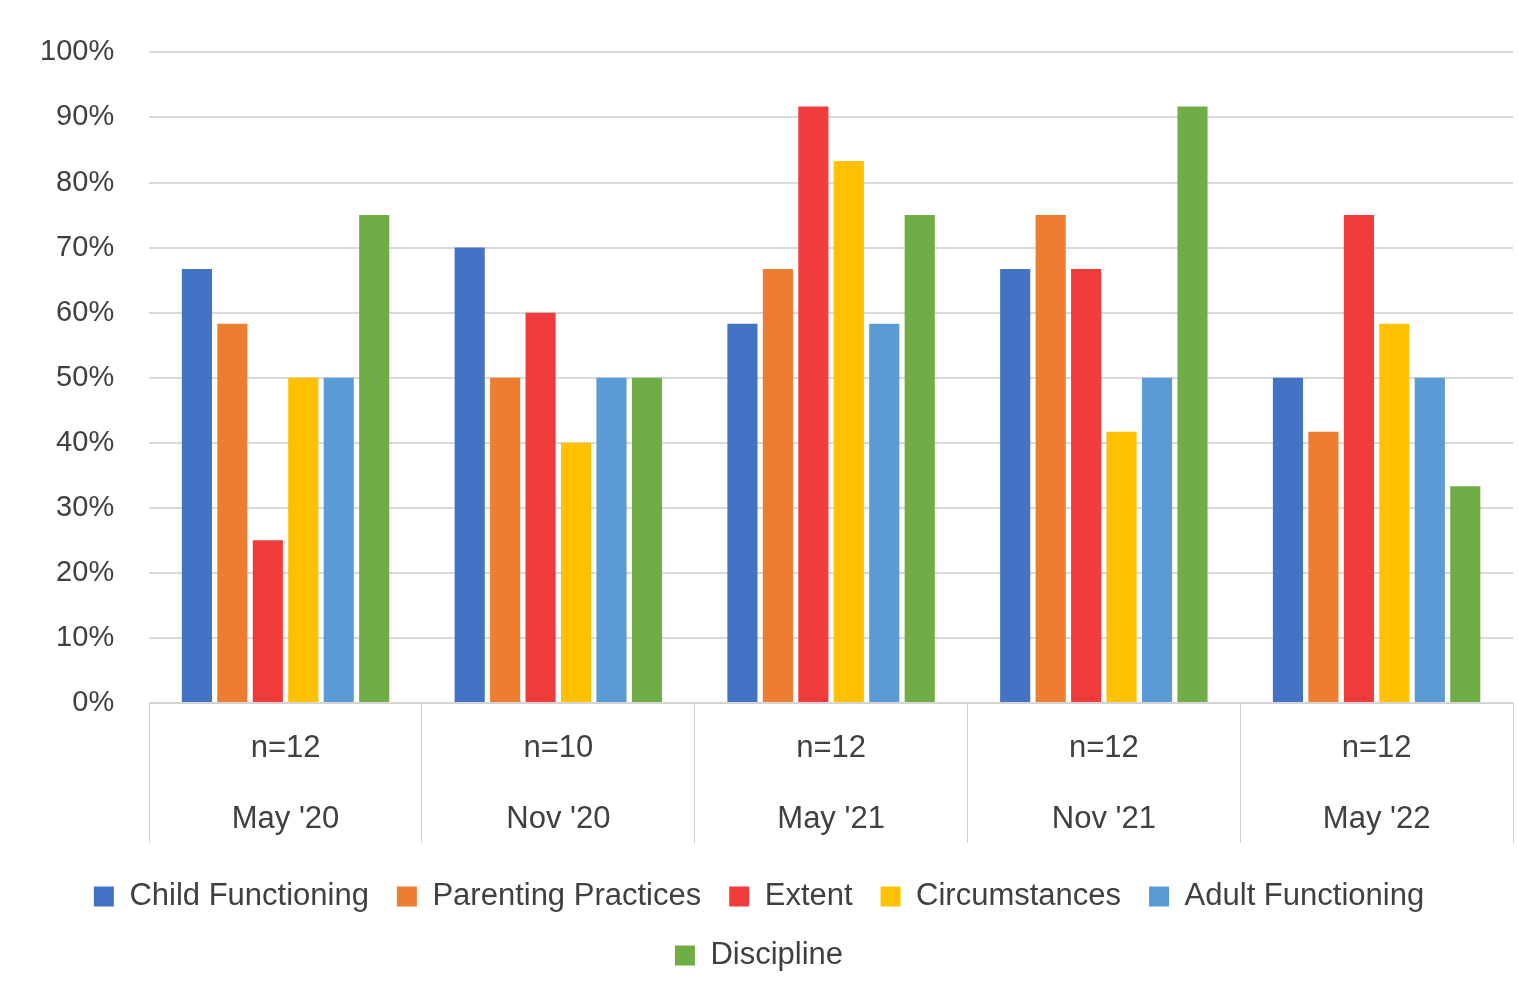 Image resolution: width=1518 pixels, height=981 pixels. I want to click on y-tick-label: 20%, so click(85, 570).